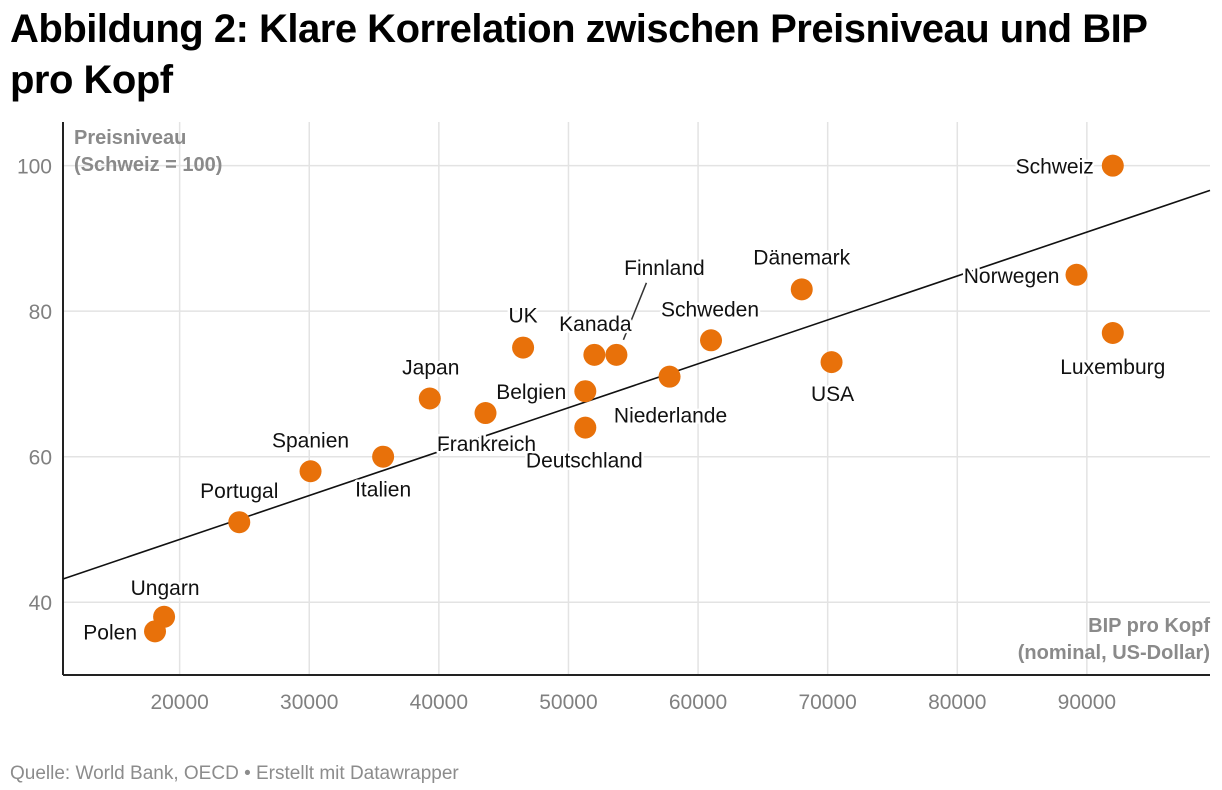 This screenshot has height=790, width=1222. I want to click on y-tick-label: 100, so click(34, 167).